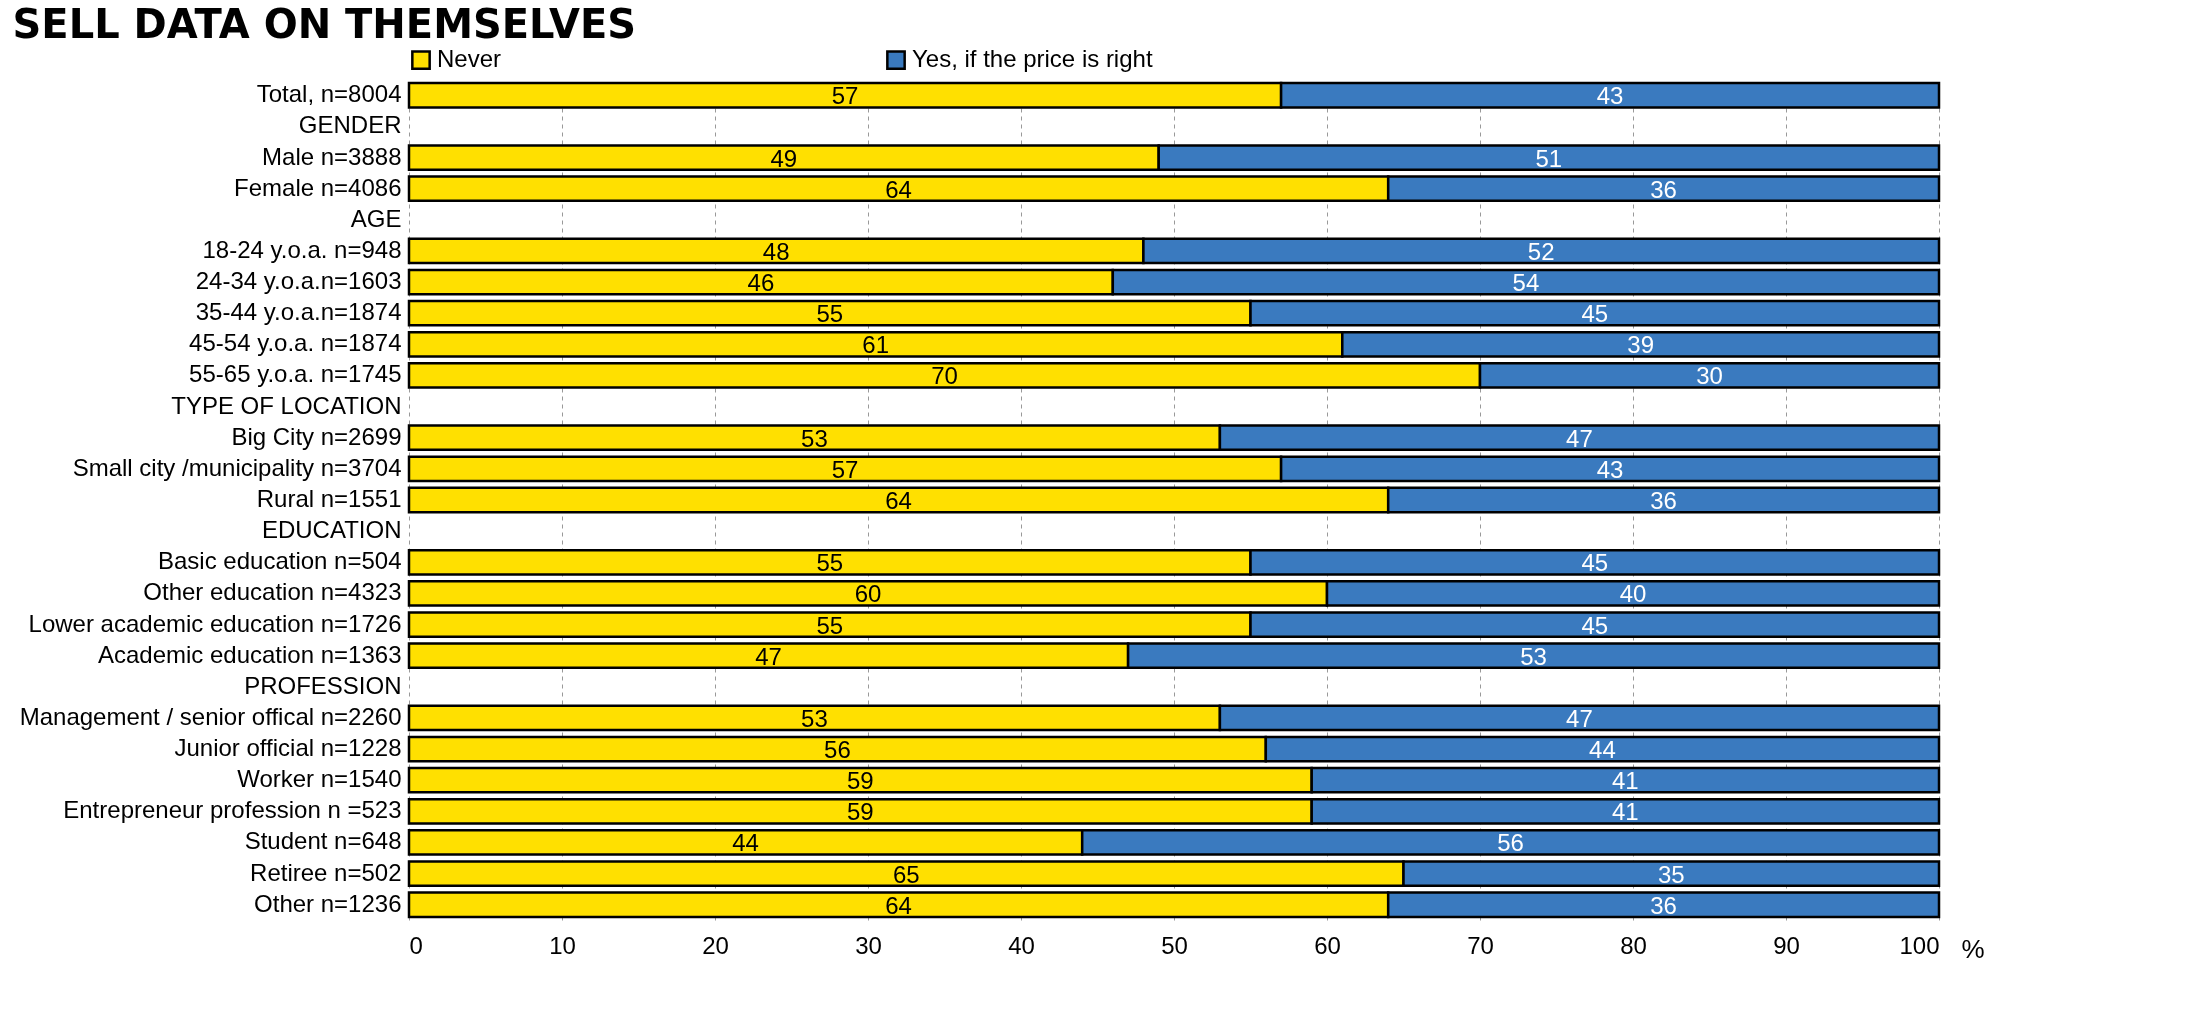 The image size is (2201, 1019). What do you see at coordinates (1919, 945) in the screenshot?
I see `x-tick-label: 100` at bounding box center [1919, 945].